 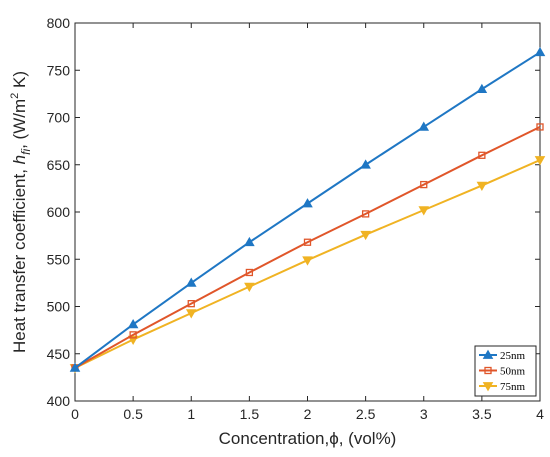 What do you see at coordinates (19, 258) in the screenshot?
I see `y-axis-label-prefix: Heat transfer coefficient,` at bounding box center [19, 258].